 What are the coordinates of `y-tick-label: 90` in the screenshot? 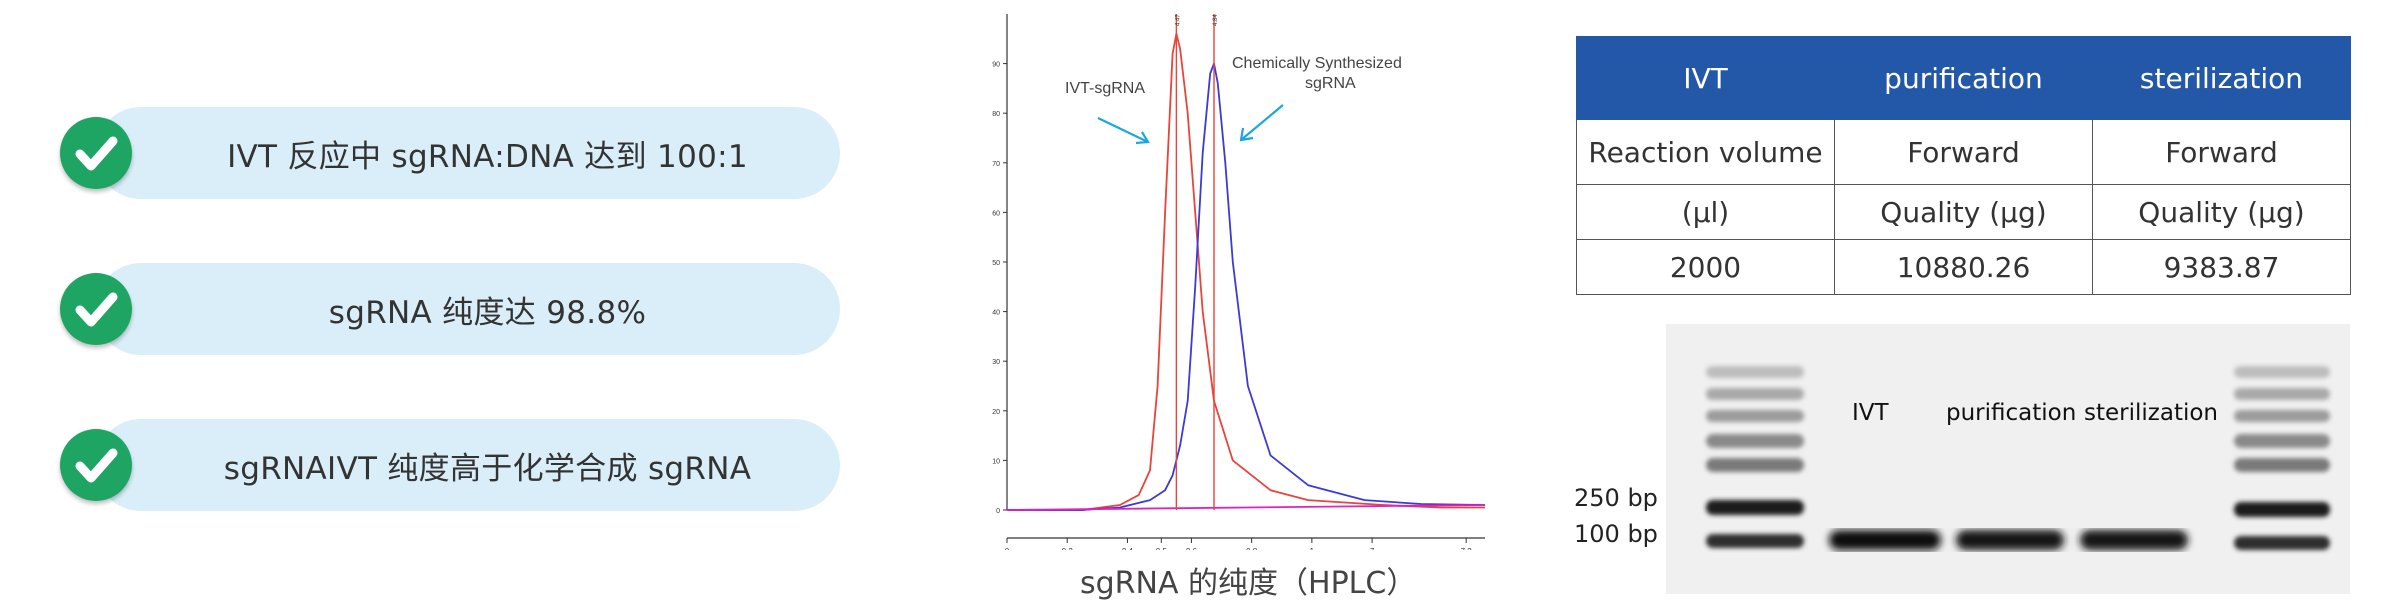 It's located at (996, 65).